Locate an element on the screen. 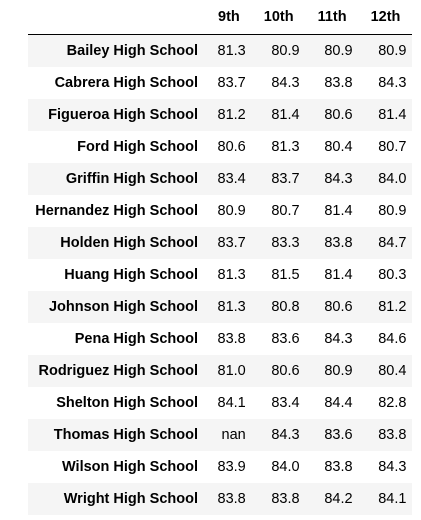  school-name-cell: Thomas High School is located at coordinates (125, 435).